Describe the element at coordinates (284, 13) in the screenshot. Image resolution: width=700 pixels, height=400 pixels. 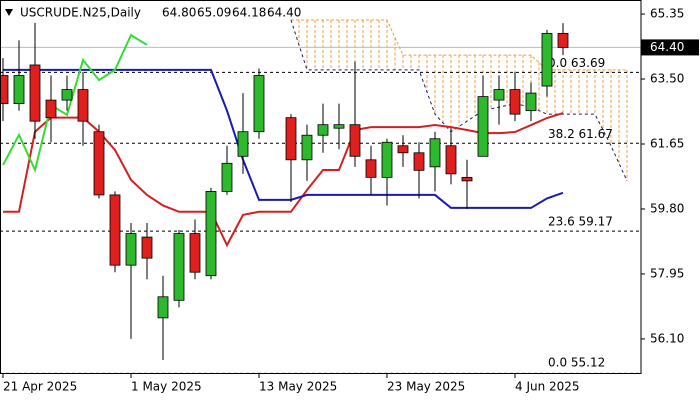
I see `ohlc-close: 64.40` at that location.